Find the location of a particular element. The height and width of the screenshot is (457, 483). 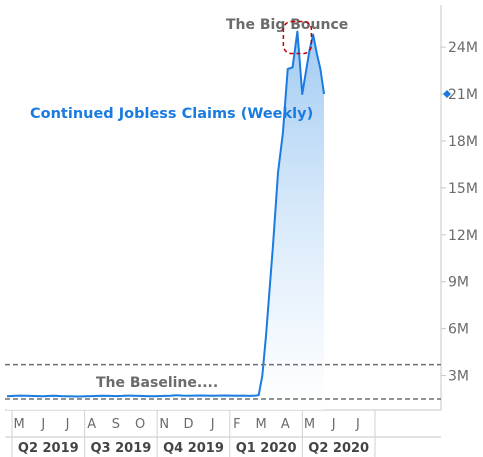

baseline-lines is located at coordinates (223, 381).